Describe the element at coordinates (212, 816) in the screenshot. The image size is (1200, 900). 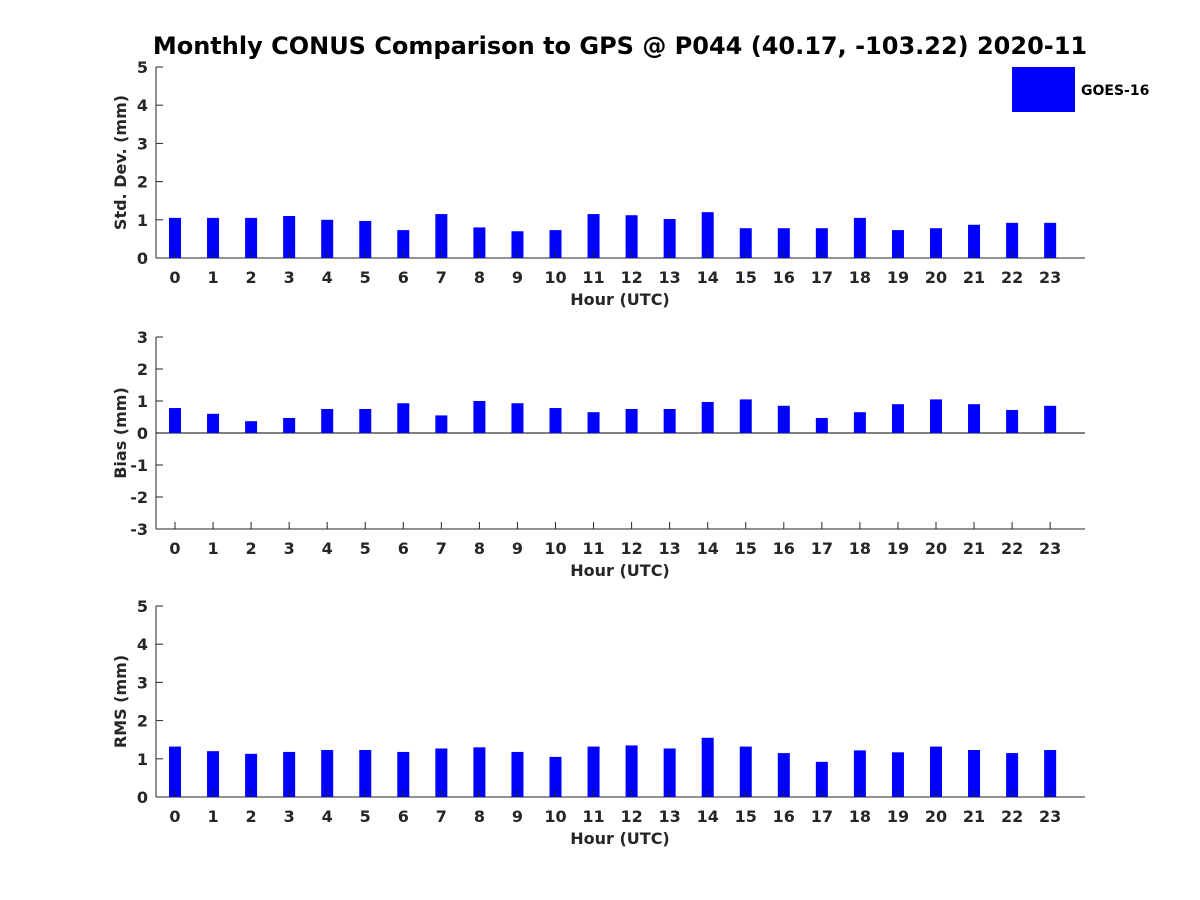
I see `x-tick-label: 1` at that location.